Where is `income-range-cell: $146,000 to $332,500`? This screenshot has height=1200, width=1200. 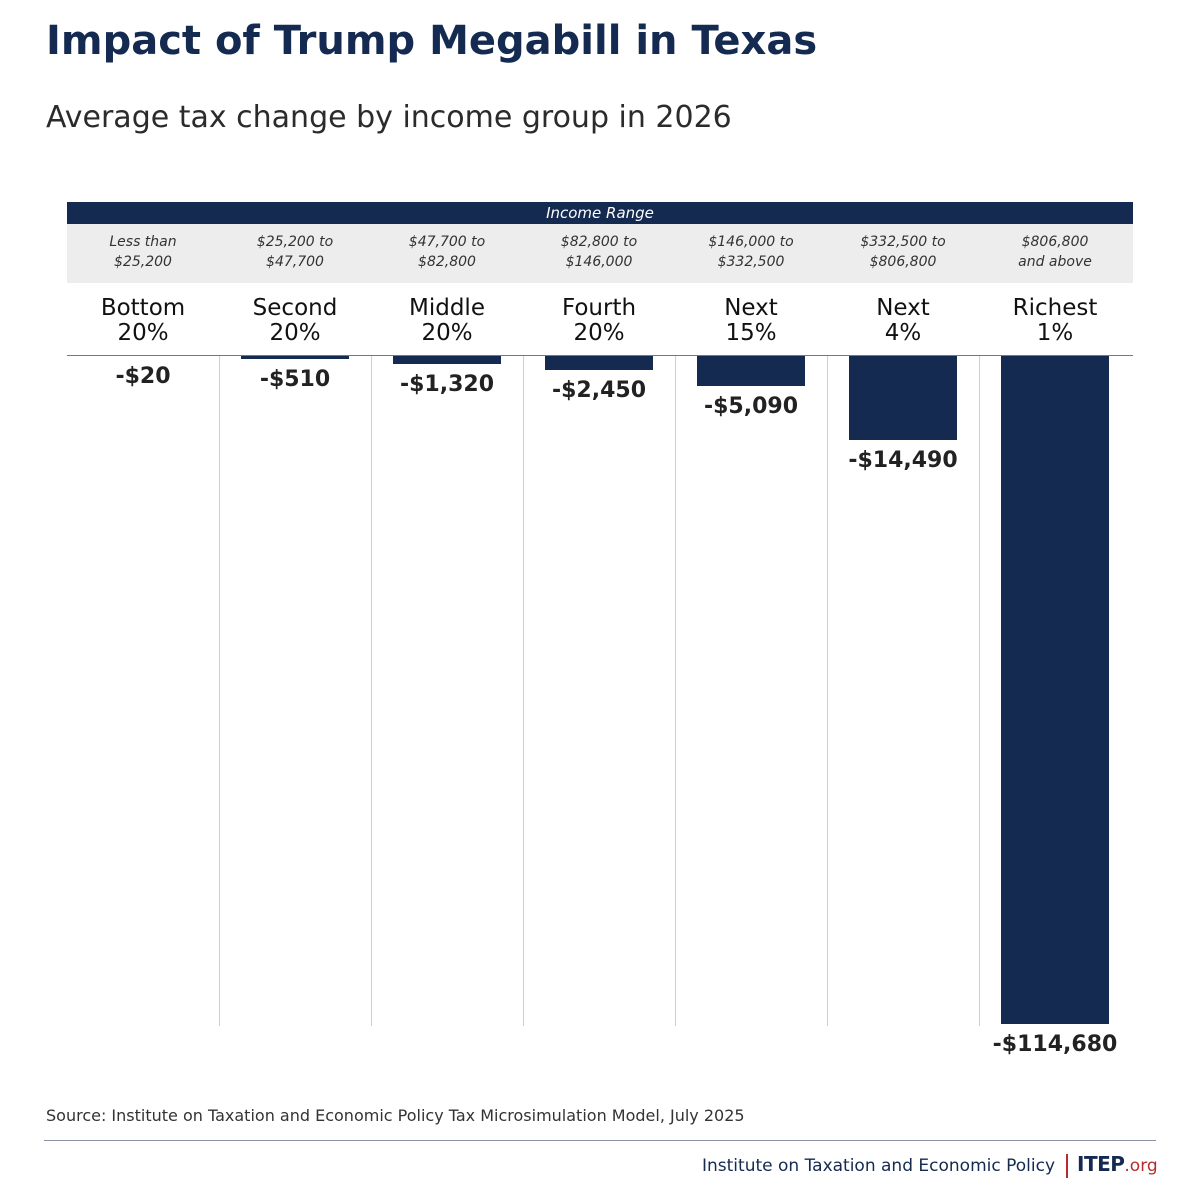 income-range-cell: $146,000 to $332,500 is located at coordinates (751, 252).